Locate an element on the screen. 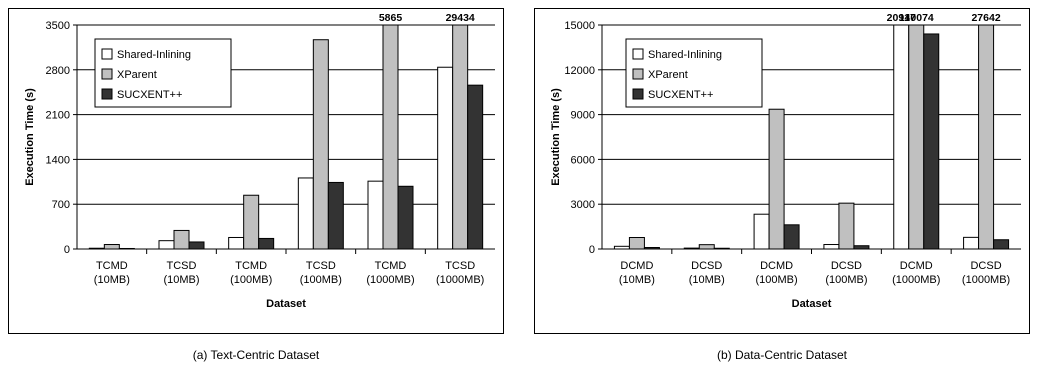 This screenshot has height=370, width=1040. overflow-value-label: 20917 is located at coordinates (901, 18).